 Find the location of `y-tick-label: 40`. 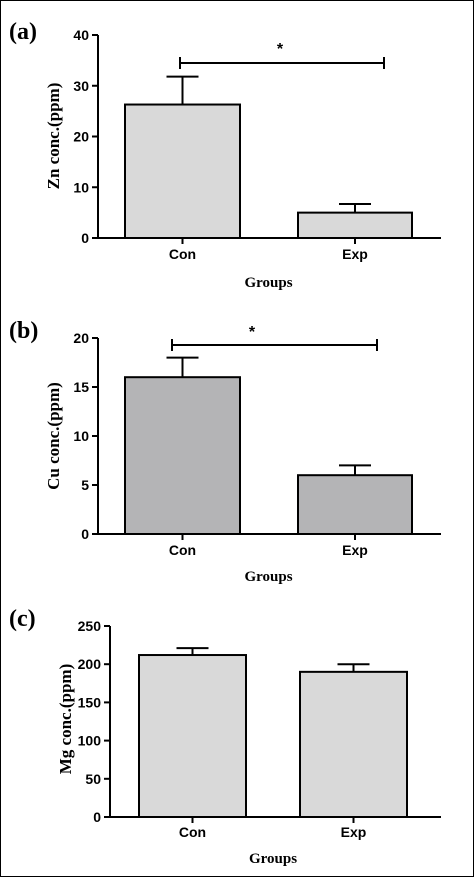

y-tick-label: 40 is located at coordinates (81, 35).